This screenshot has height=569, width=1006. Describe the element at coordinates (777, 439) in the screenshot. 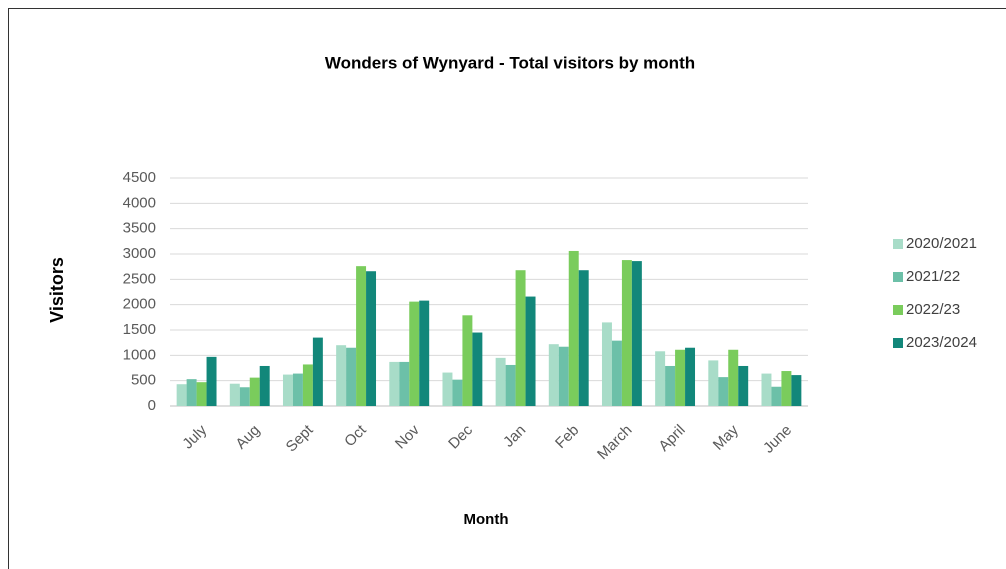

I see `x-tick-label: June` at that location.